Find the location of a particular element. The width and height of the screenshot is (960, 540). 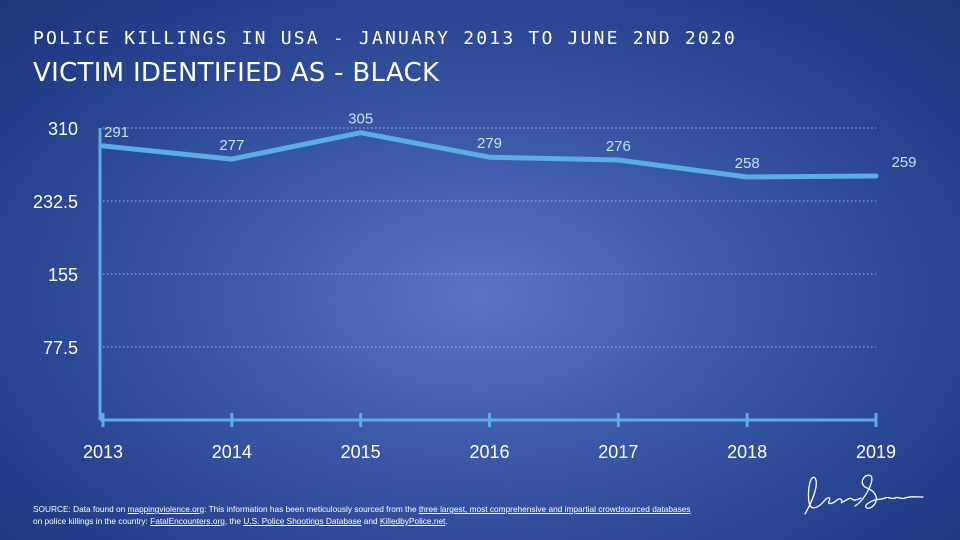

data-labels: 291 277 305 279 276 258 259 is located at coordinates (510, 141).